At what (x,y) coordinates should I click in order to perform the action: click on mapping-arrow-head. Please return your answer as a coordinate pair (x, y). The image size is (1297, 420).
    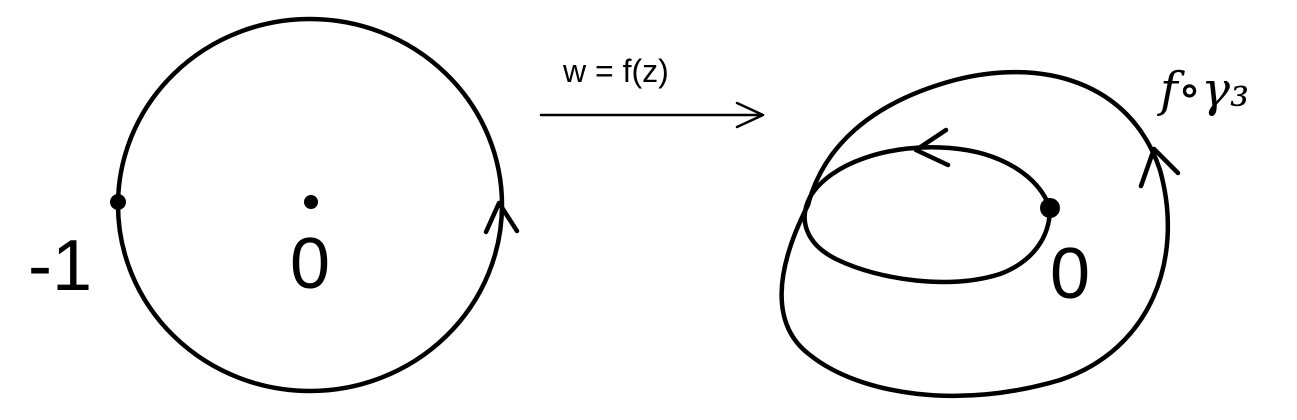
    Looking at the image, I should click on (750, 115).